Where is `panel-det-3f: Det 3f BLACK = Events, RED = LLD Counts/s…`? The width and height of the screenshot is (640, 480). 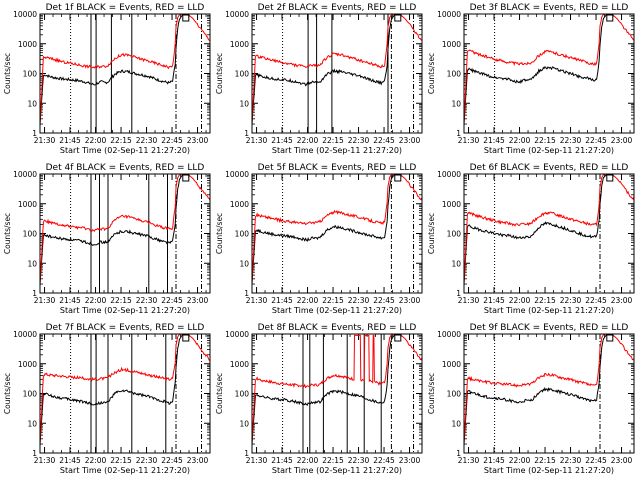
panel-det-3f: Det 3f BLACK = Events, RED = LLD Counts/s… is located at coordinates (531, 79).